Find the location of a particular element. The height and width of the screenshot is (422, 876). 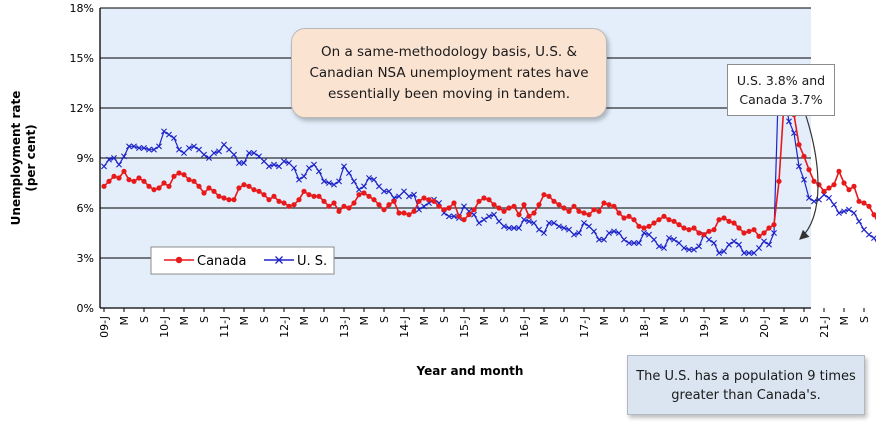

annotation-latest-line-1: U.S. 3.8% and is located at coordinates (781, 80).